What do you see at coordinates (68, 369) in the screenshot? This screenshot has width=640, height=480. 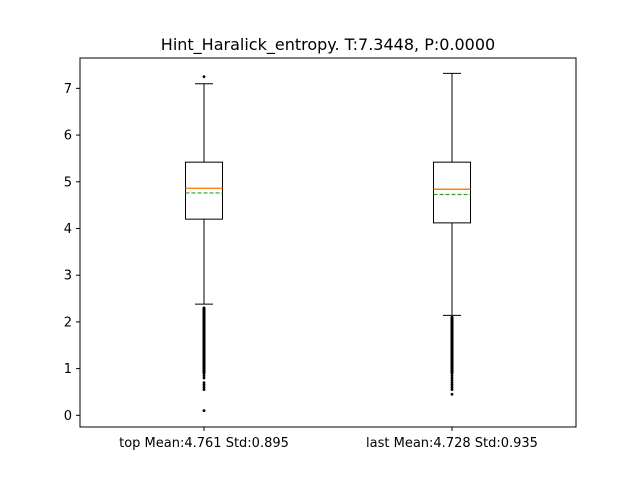 I see `y-tick-label: 1` at bounding box center [68, 369].